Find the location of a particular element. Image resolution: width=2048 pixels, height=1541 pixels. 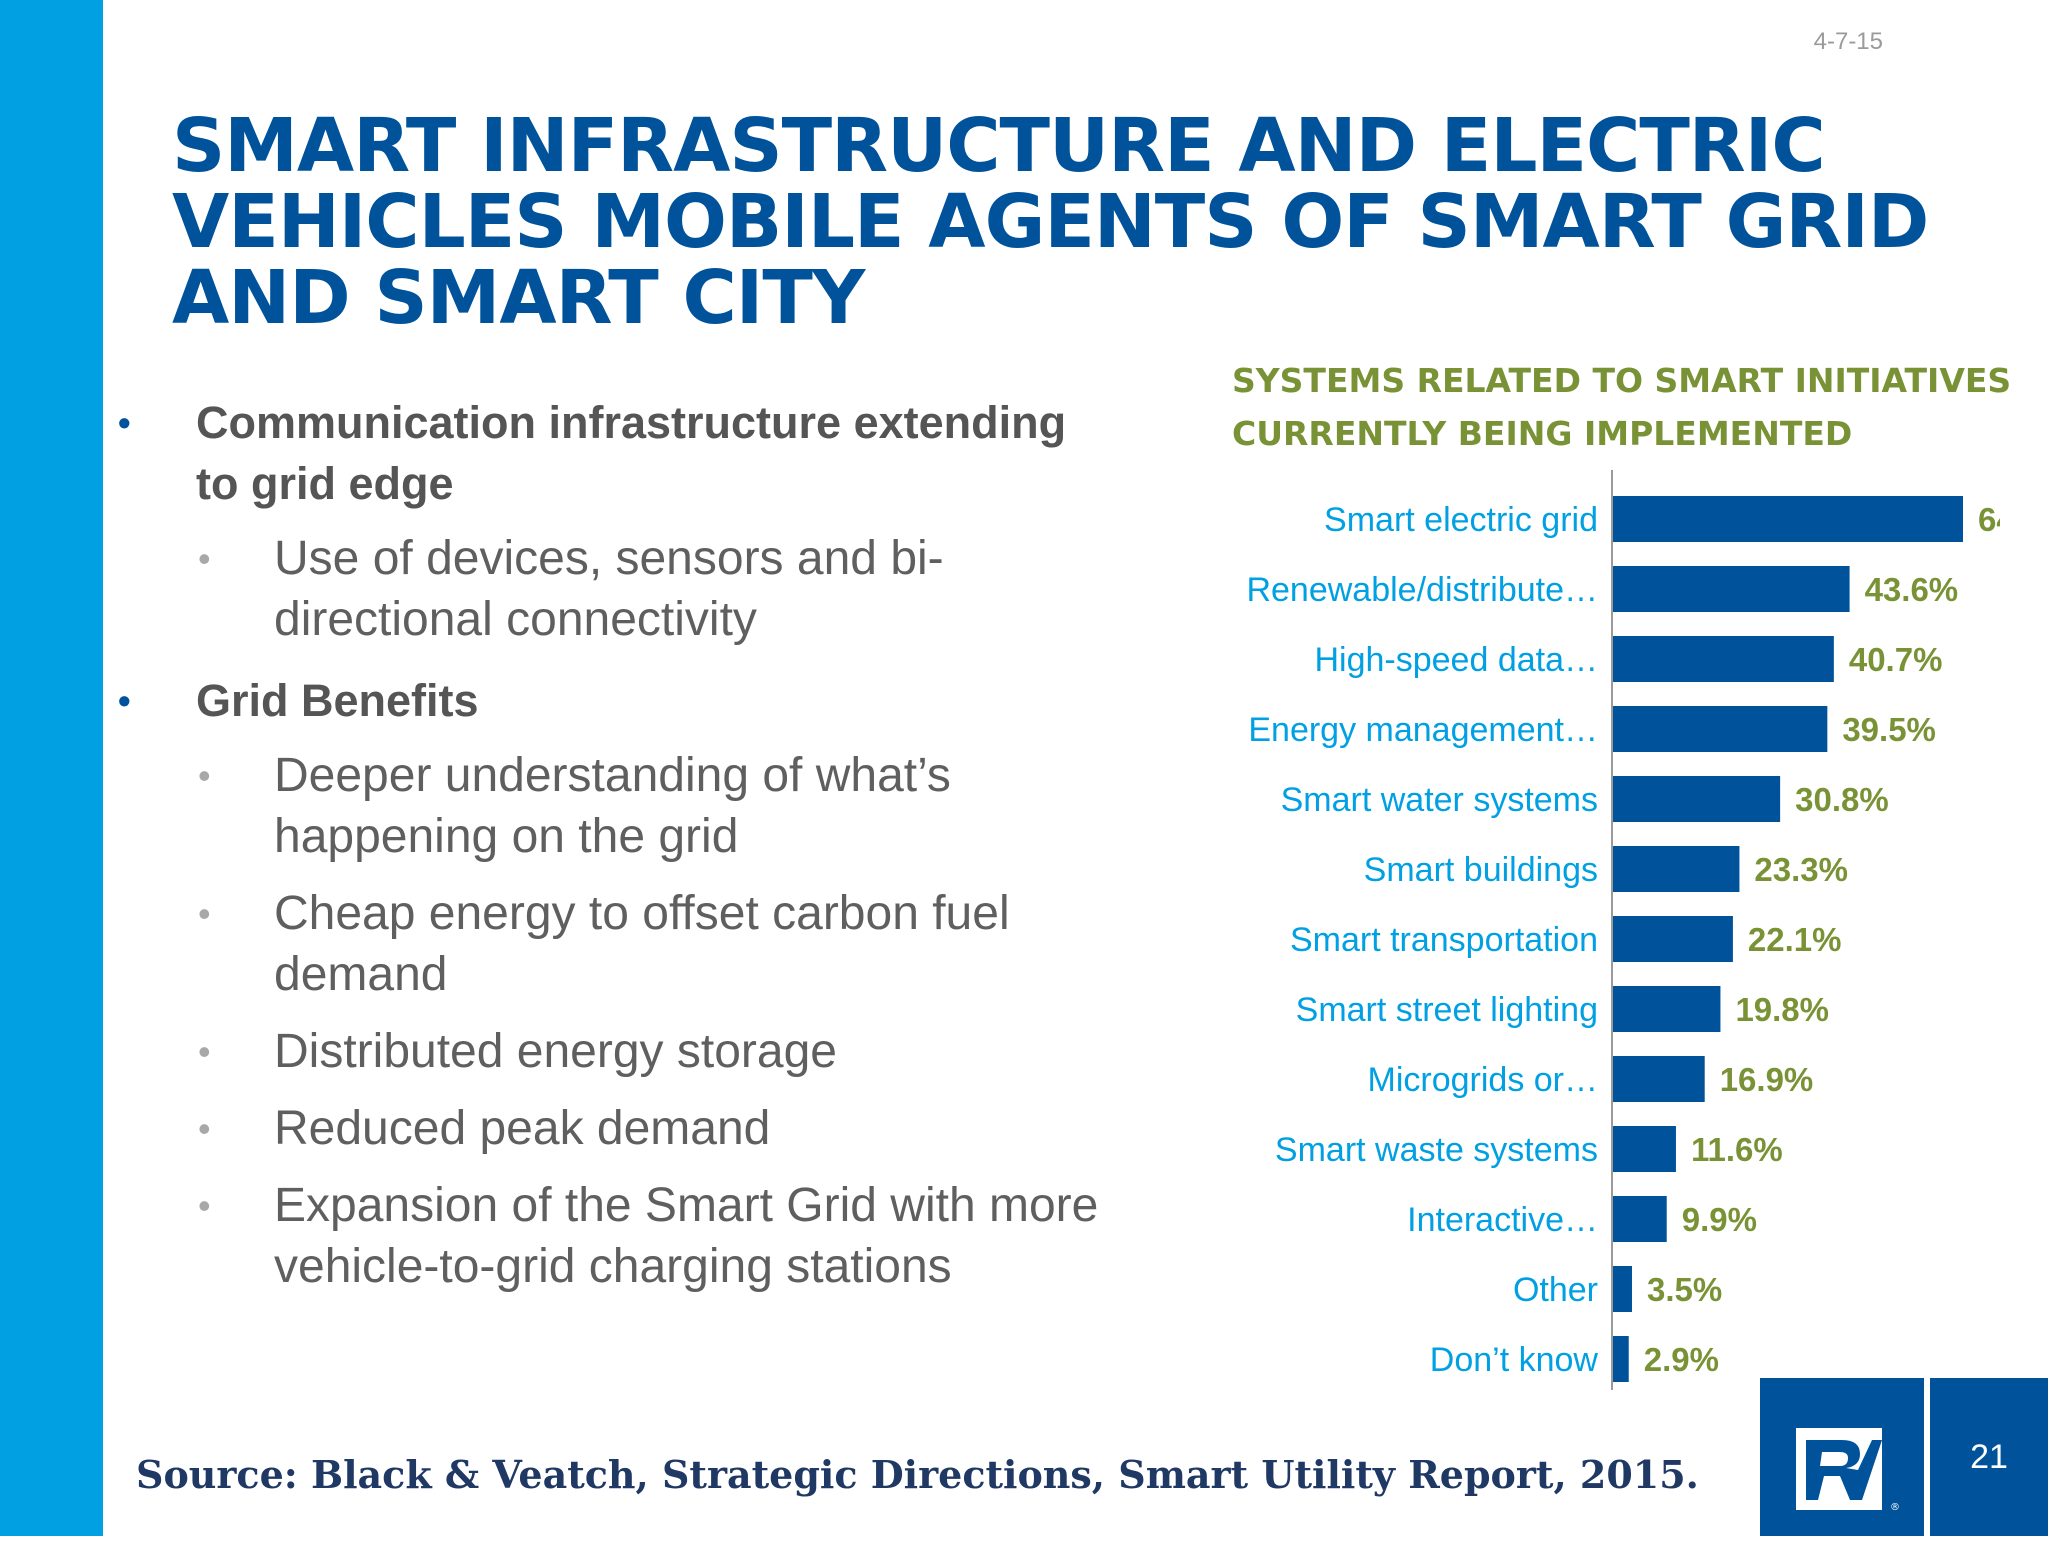

value-label: 30.8% is located at coordinates (1842, 799).